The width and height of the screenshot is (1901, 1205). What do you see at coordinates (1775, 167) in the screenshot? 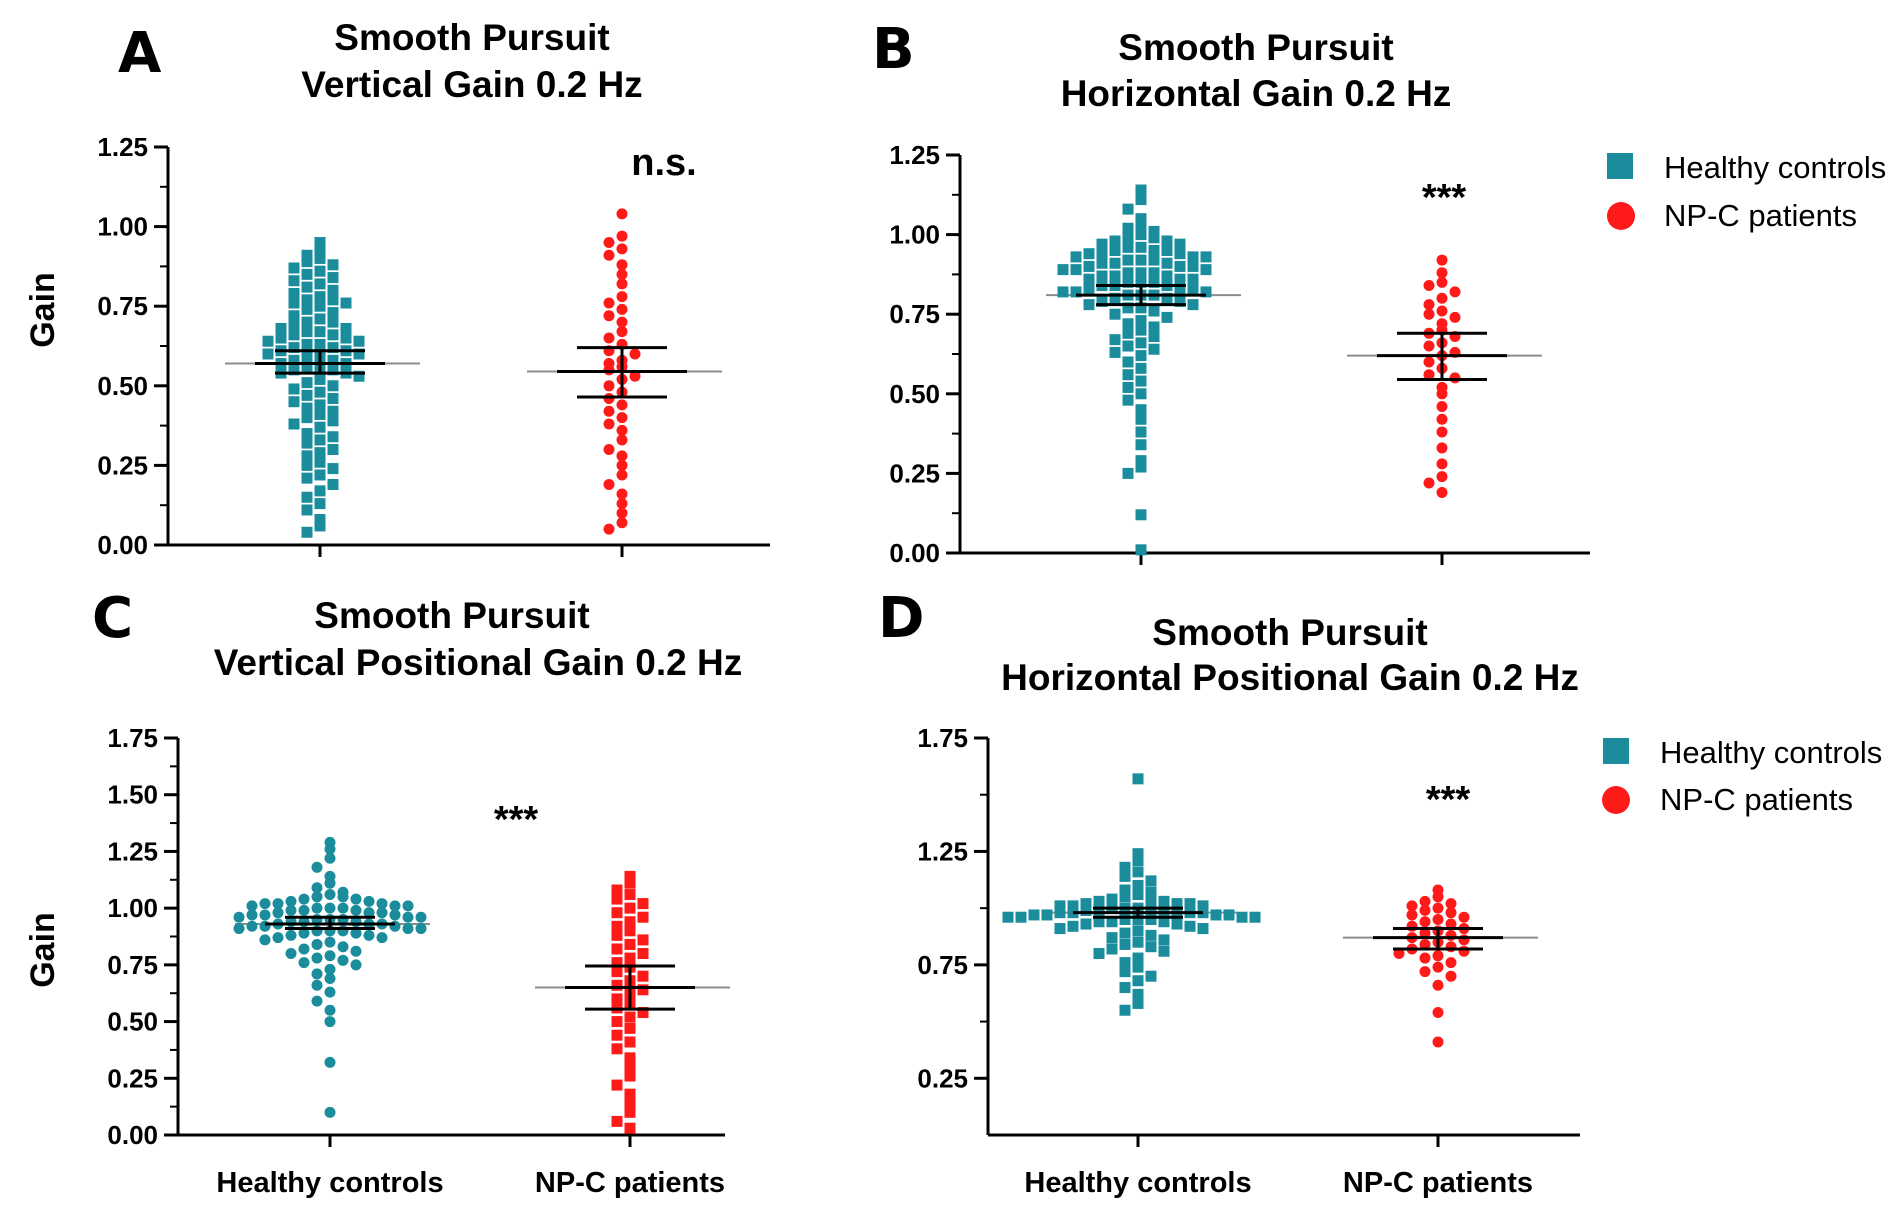
I see `legend-top-controls-label: Healthy controls` at bounding box center [1775, 167].